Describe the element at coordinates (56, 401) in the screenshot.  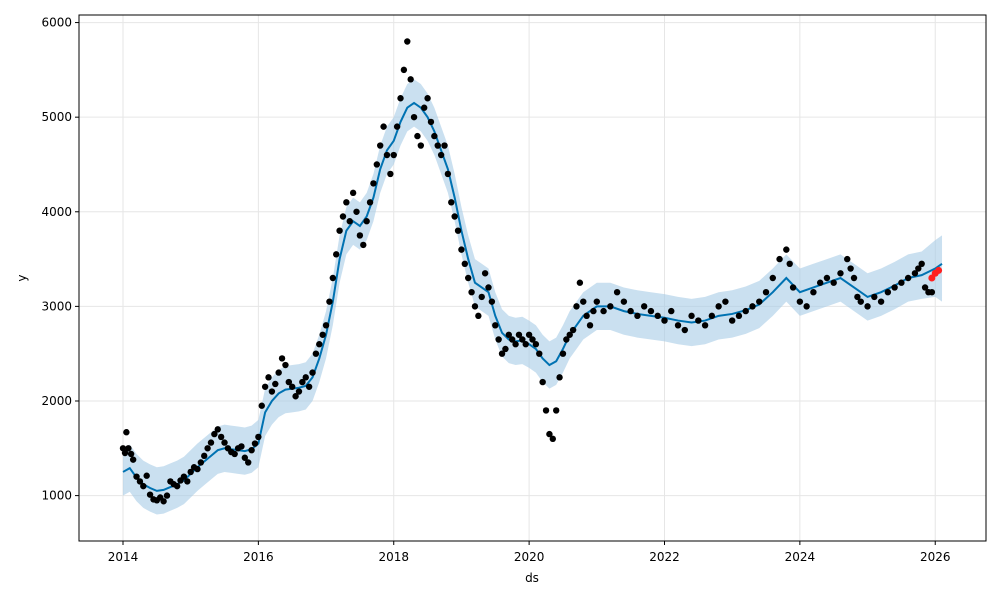
I see `y-tick-label: 2000` at that location.